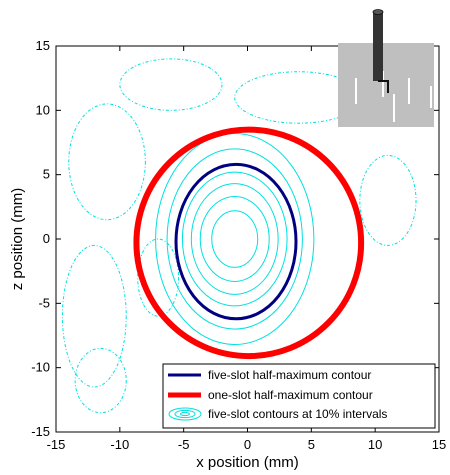 The height and width of the screenshot is (475, 450). Describe the element at coordinates (43, 45) in the screenshot. I see `y-tick-label: 15` at that location.